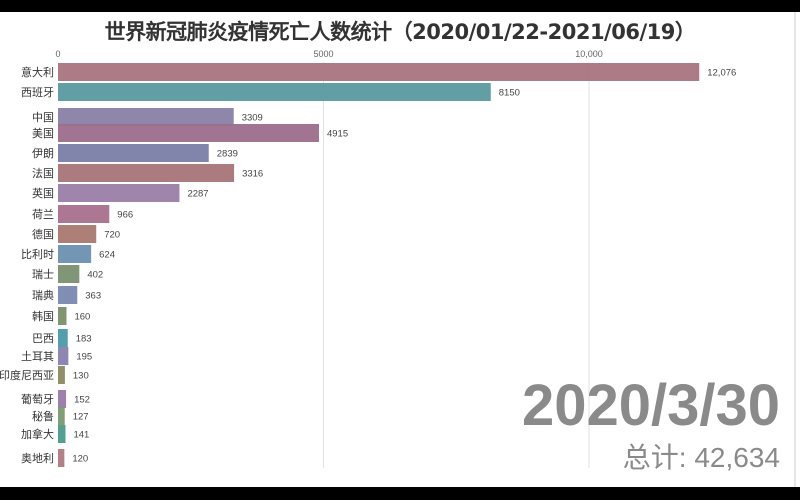  Describe the element at coordinates (43, 193) in the screenshot. I see `category-label: 英国` at that location.